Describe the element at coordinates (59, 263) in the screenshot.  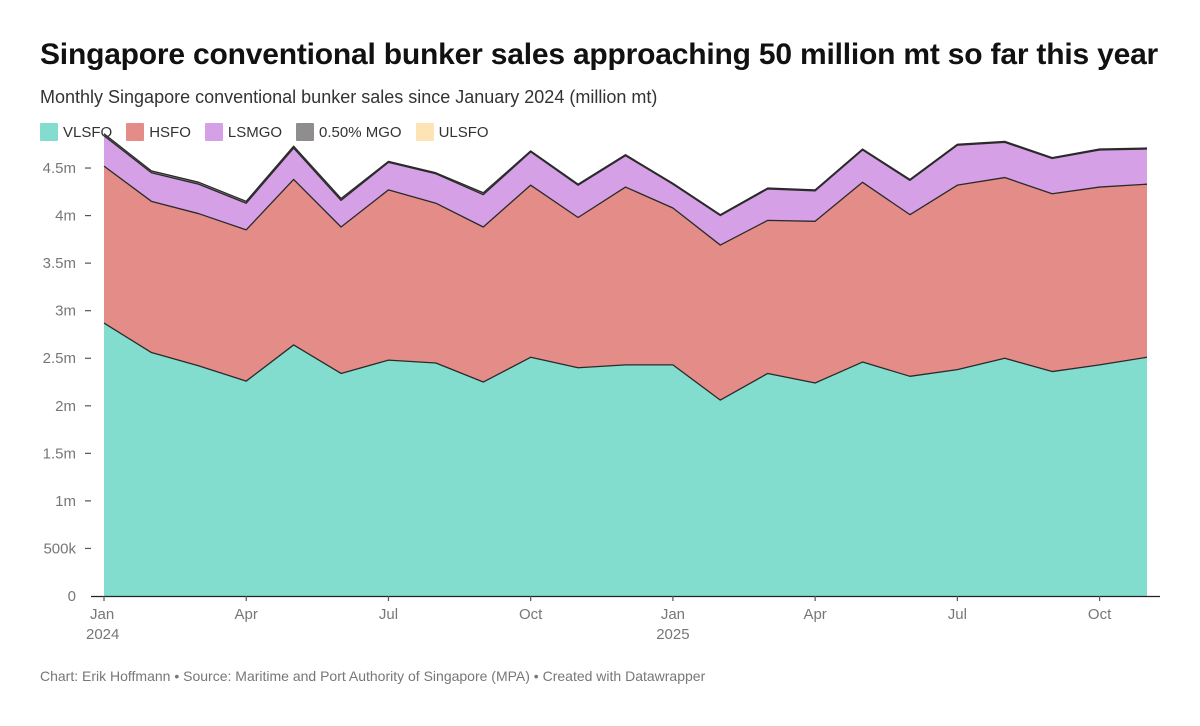
I see `y-tick-label: 3.5m` at that location.